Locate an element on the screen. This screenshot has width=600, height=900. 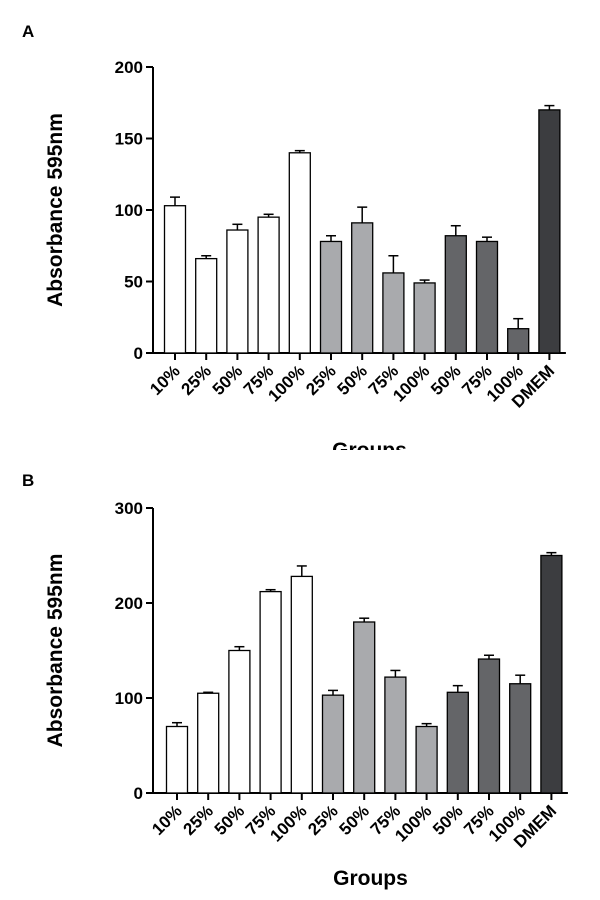
panel-letter-b: B is located at coordinates (28, 480).